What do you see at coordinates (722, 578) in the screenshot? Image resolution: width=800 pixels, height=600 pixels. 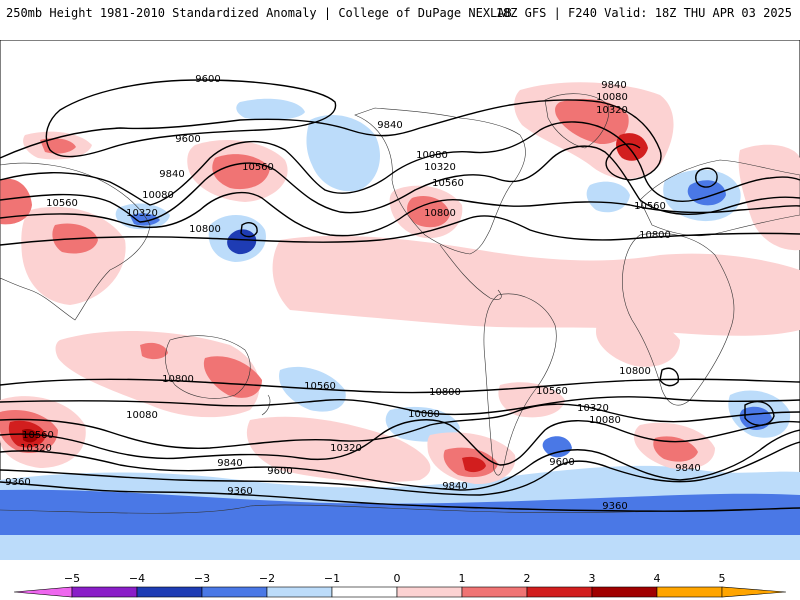 I see `colorbar-tick-label: 5` at bounding box center [722, 578].